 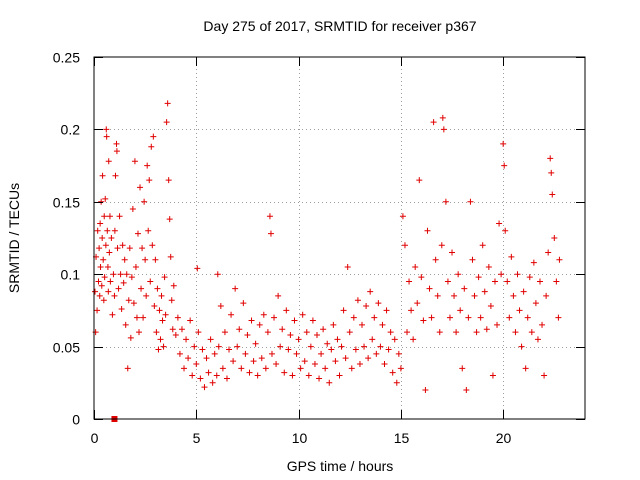 I want to click on x-tick-label: 20, so click(x=504, y=438).